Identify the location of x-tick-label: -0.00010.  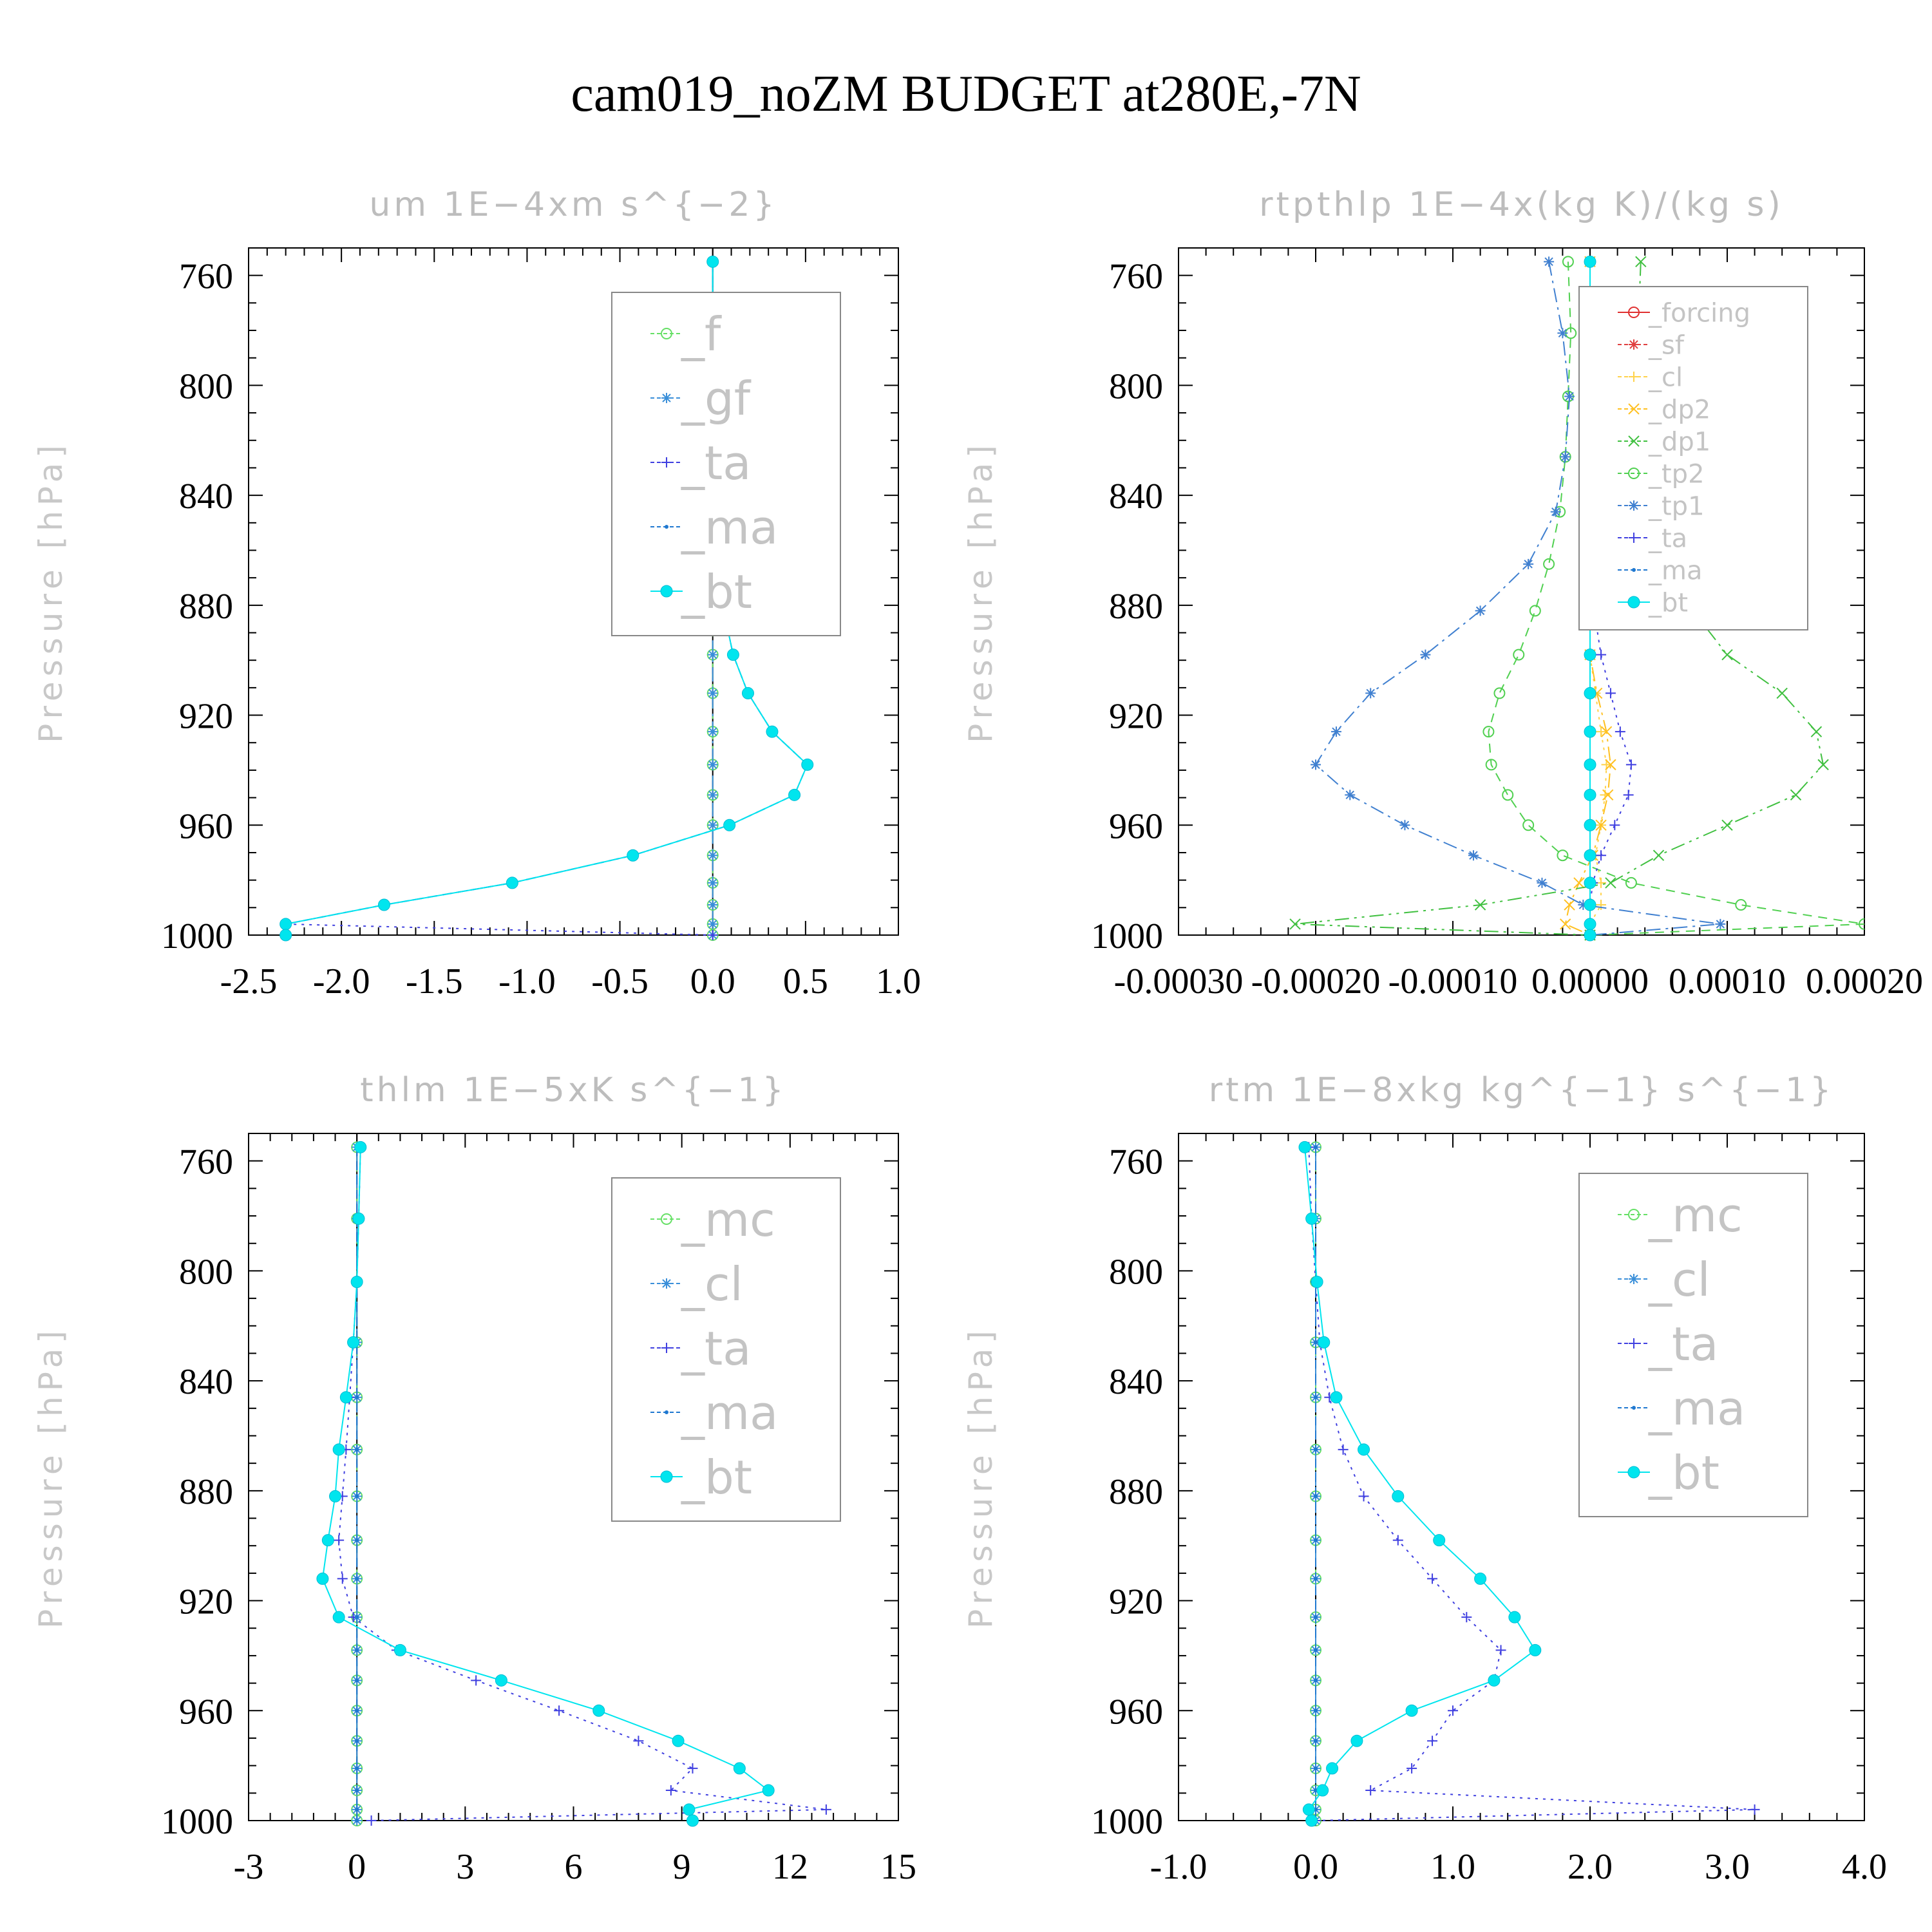
(1453, 981).